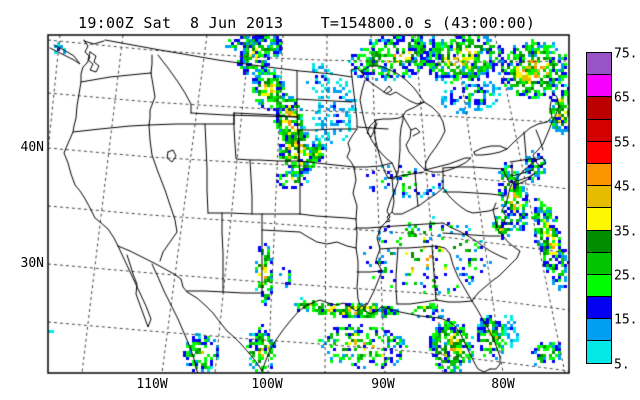 The image size is (640, 400). What do you see at coordinates (626, 143) in the screenshot?
I see `colorbar-tick-label: 55.` at bounding box center [626, 143].